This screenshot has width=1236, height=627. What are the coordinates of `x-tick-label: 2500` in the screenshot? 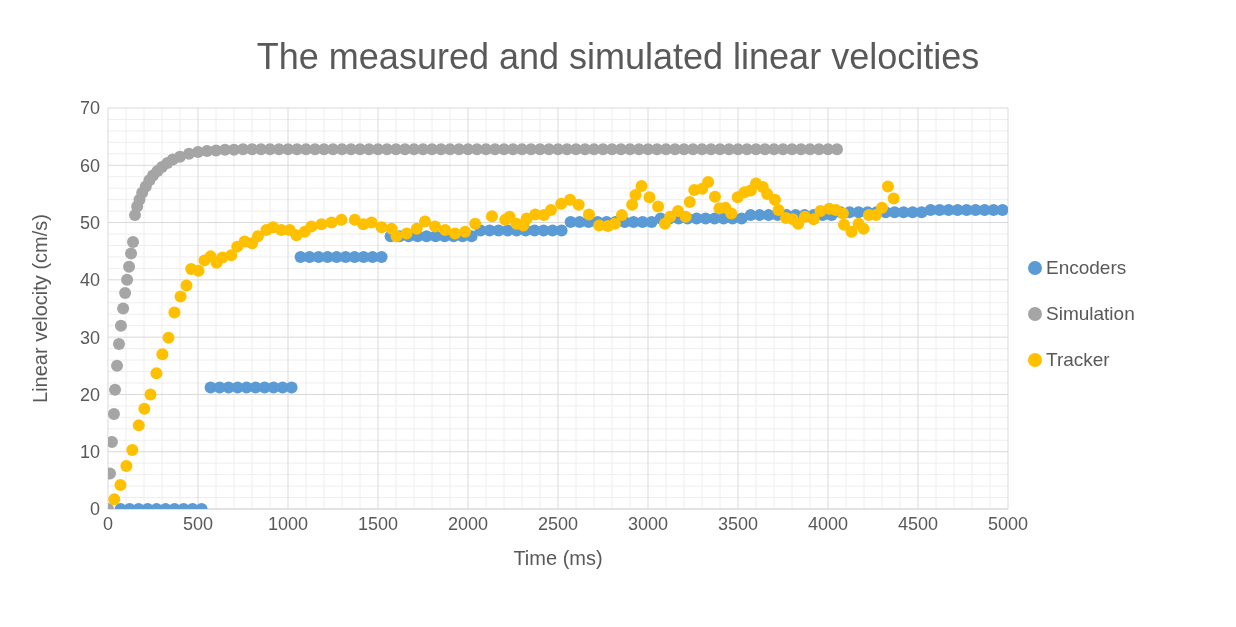 It's located at (558, 523).